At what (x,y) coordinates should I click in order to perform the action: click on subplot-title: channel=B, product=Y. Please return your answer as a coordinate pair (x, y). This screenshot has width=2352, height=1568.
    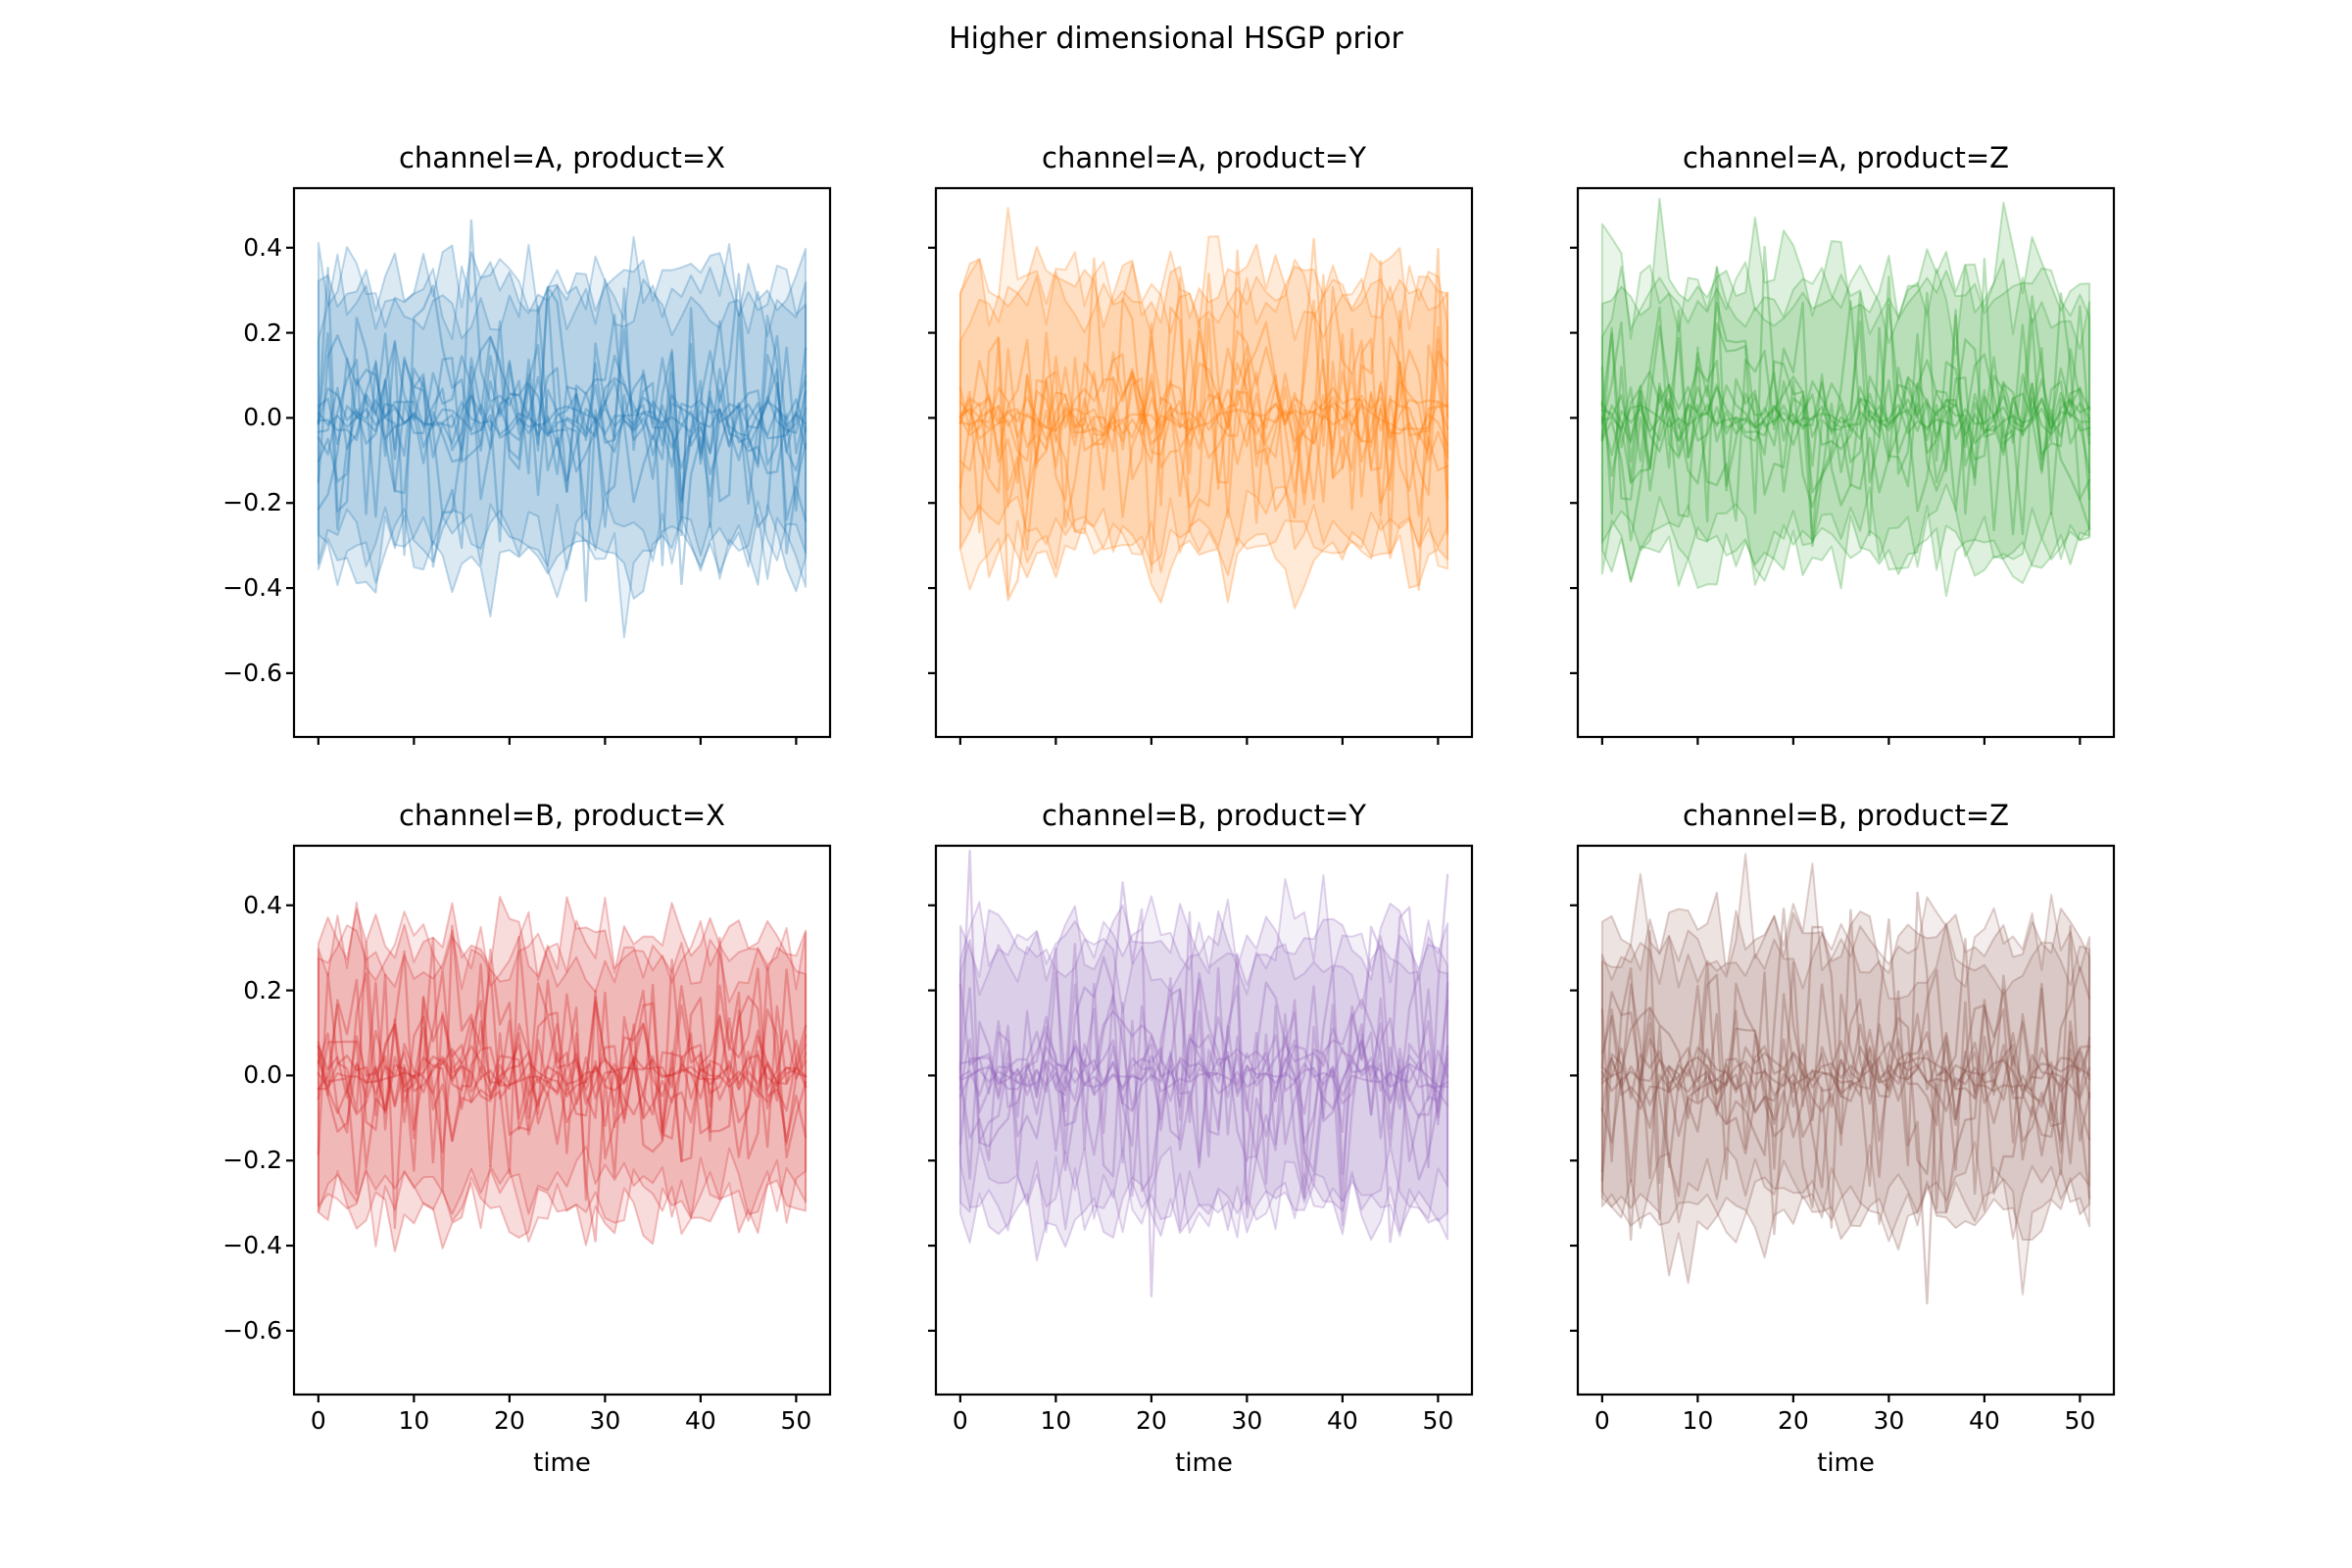
    Looking at the image, I should click on (1204, 815).